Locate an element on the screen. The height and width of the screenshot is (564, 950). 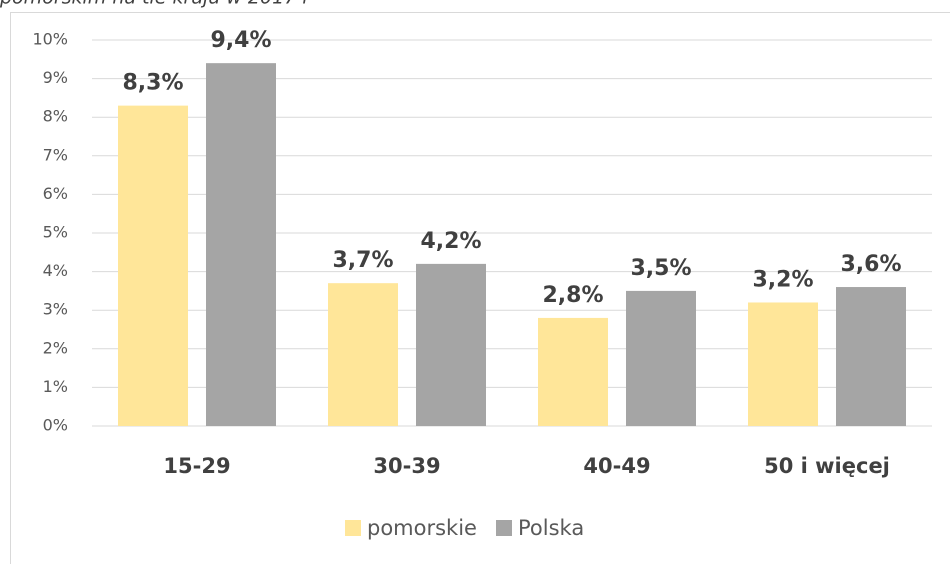
y-tick-label: 2% is located at coordinates (55, 347).